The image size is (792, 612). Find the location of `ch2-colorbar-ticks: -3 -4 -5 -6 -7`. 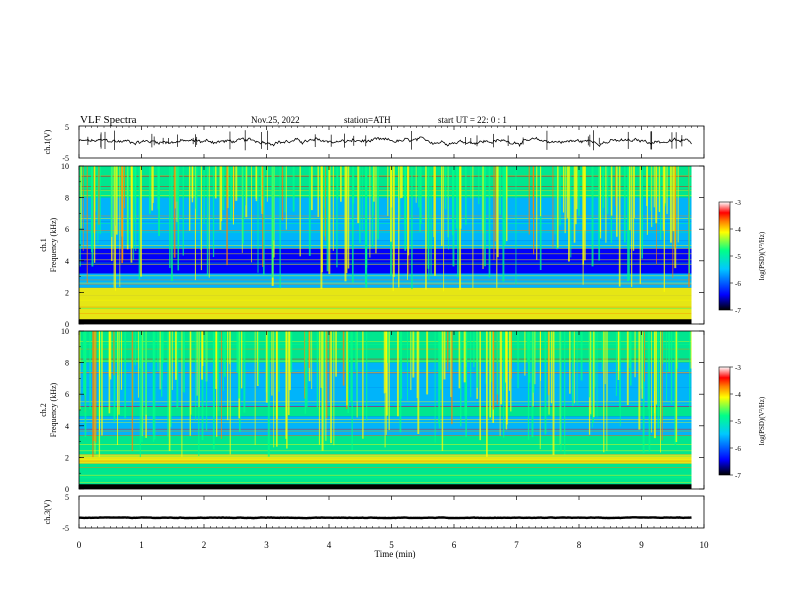

ch2-colorbar-ticks: -3 -4 -5 -6 -7 is located at coordinates (735, 422).